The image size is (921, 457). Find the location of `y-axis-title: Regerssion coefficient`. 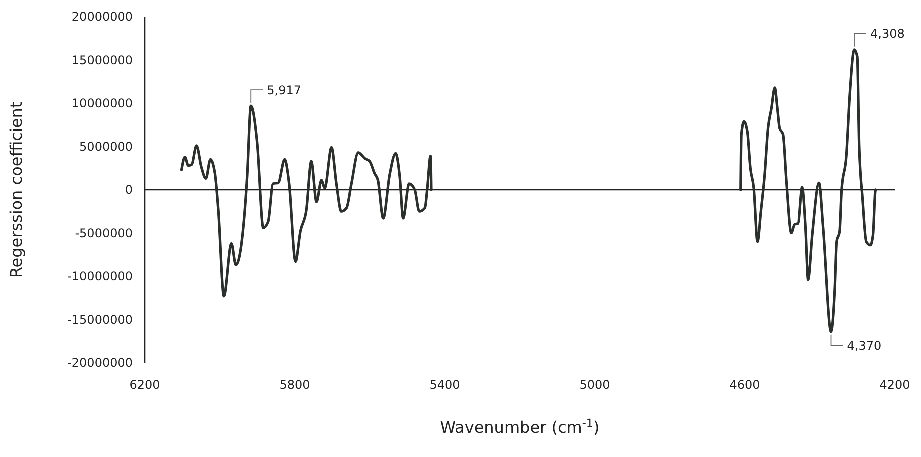

y-axis-title: Regerssion coefficient is located at coordinates (16, 190).